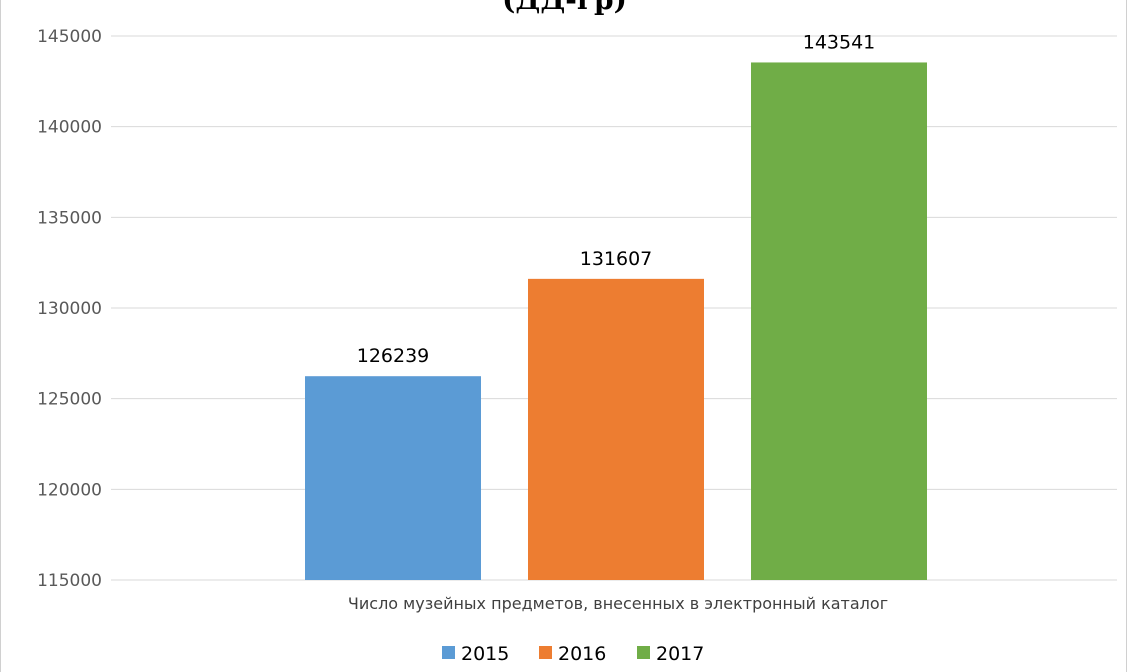 This screenshot has width=1127, height=672. What do you see at coordinates (545, 652) in the screenshot?
I see `legend-swatch-2016` at bounding box center [545, 652].